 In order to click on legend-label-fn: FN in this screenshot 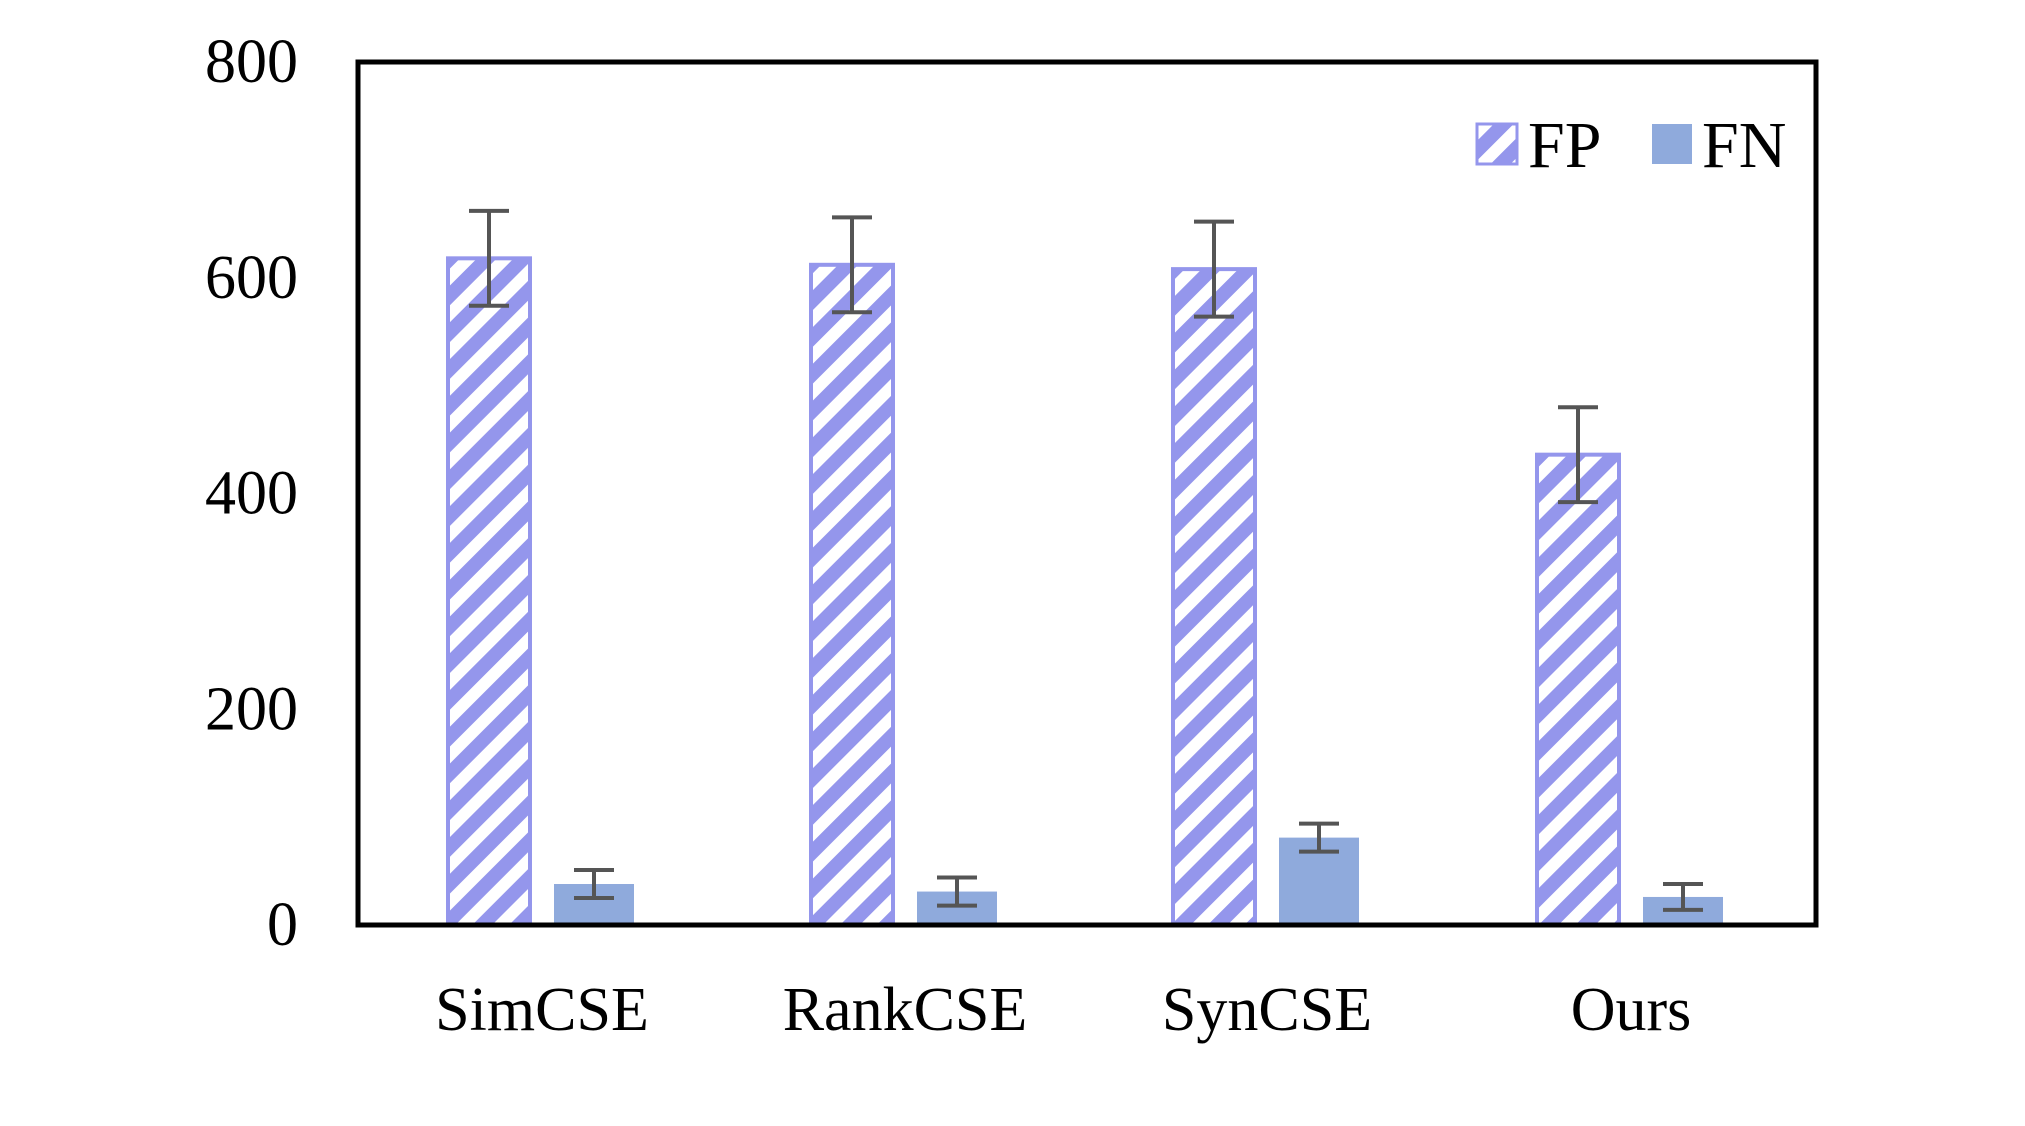, I will do `click(1744, 145)`.